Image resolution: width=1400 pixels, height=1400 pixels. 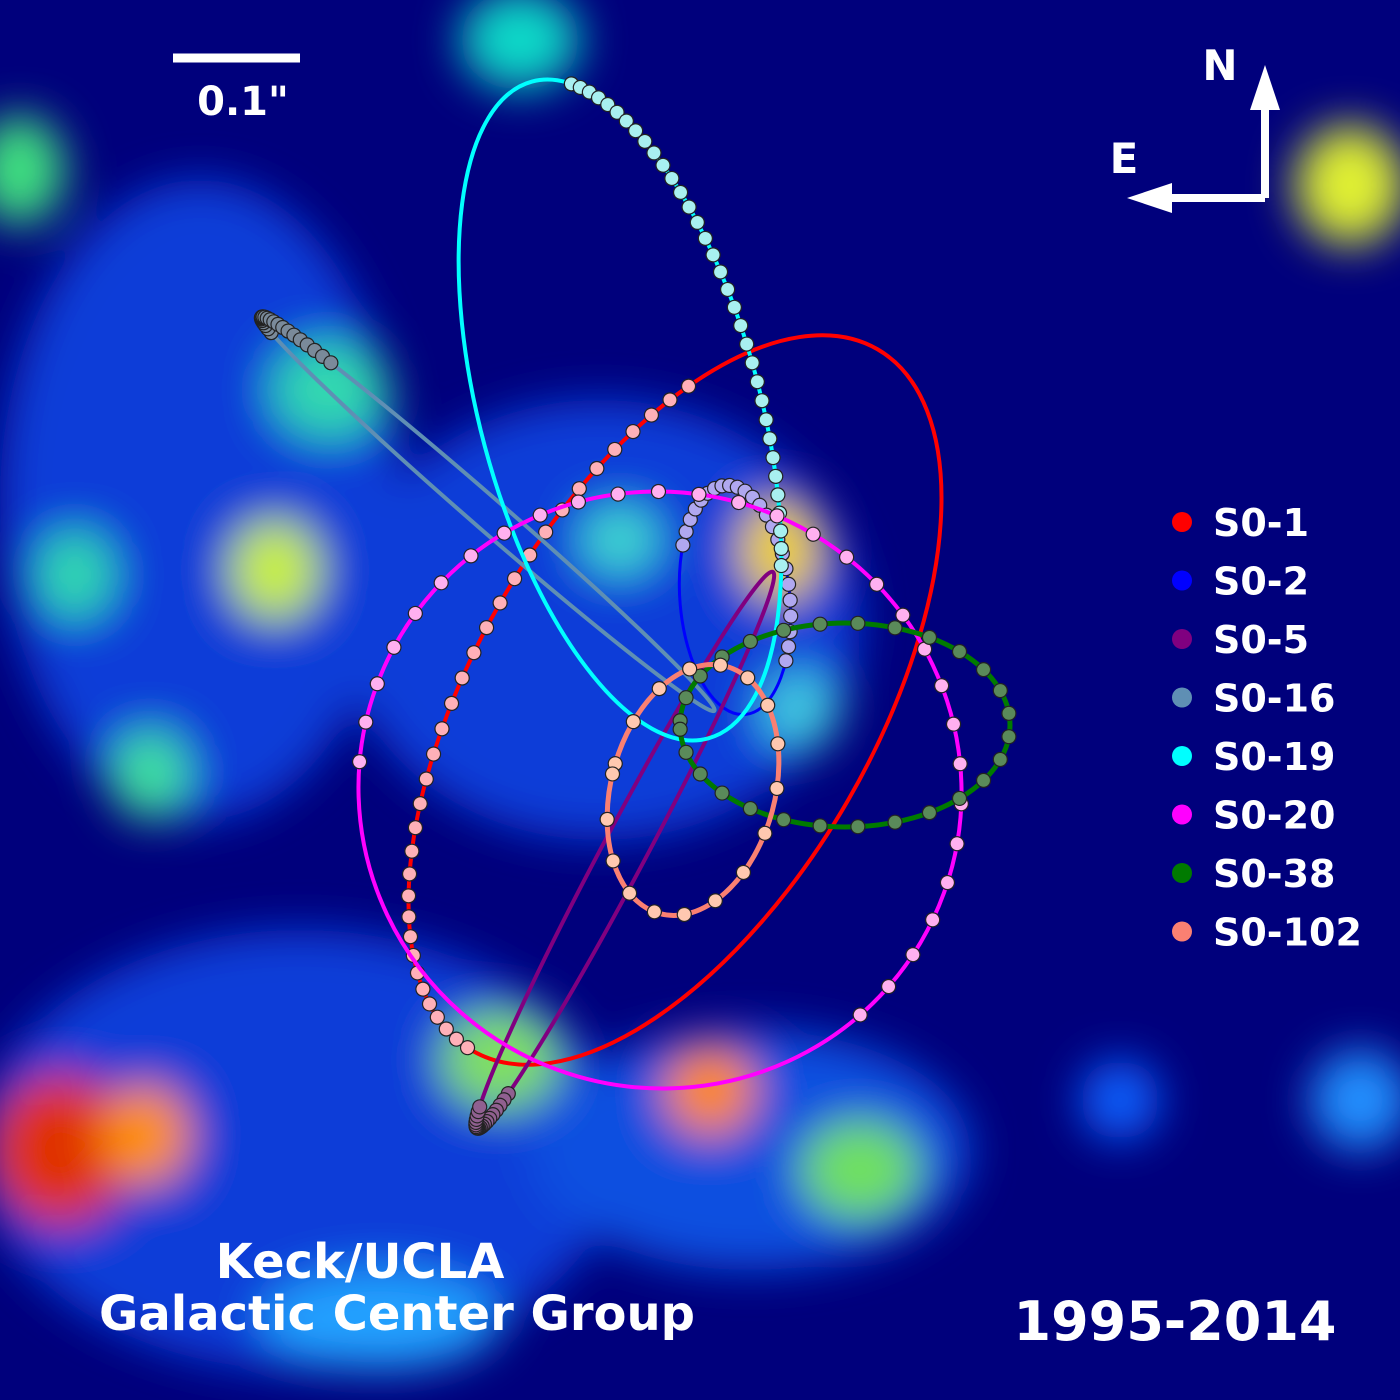 I want to click on legend-label: S0-1, so click(x=1261, y=523).